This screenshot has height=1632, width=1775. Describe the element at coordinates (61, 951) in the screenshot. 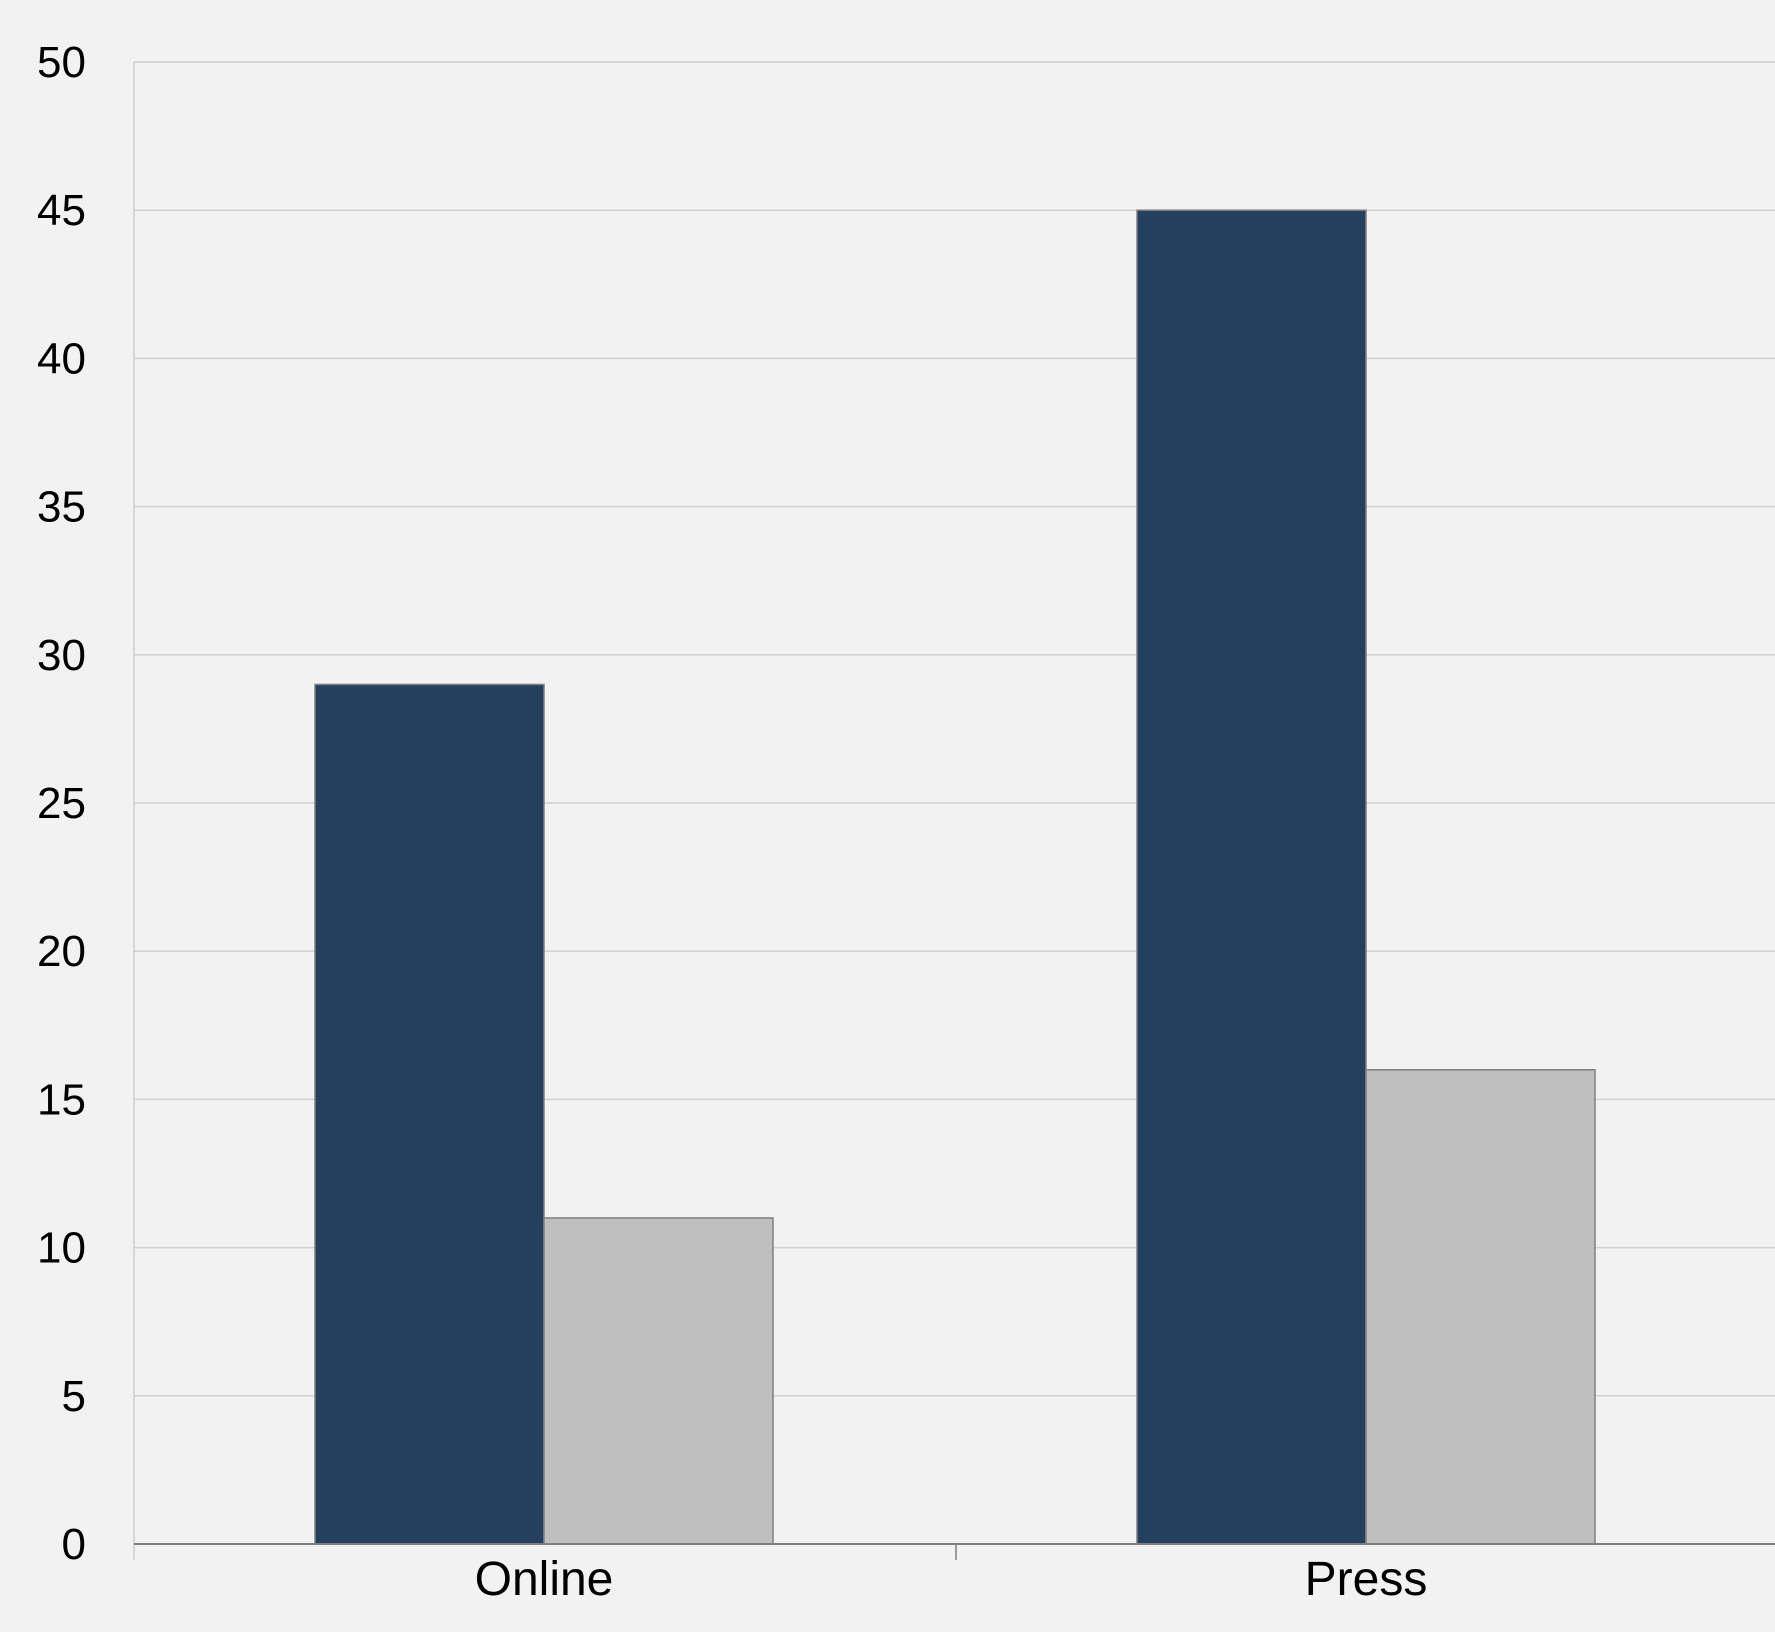

I see `y-tick-label: 20` at that location.